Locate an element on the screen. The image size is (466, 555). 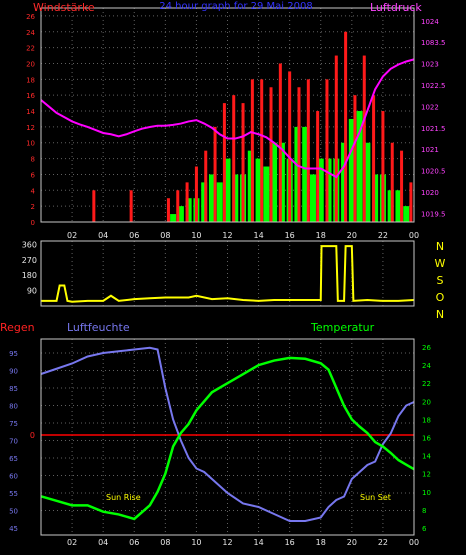
humidity-tick-label: 95 is located at coordinates (13, 354).